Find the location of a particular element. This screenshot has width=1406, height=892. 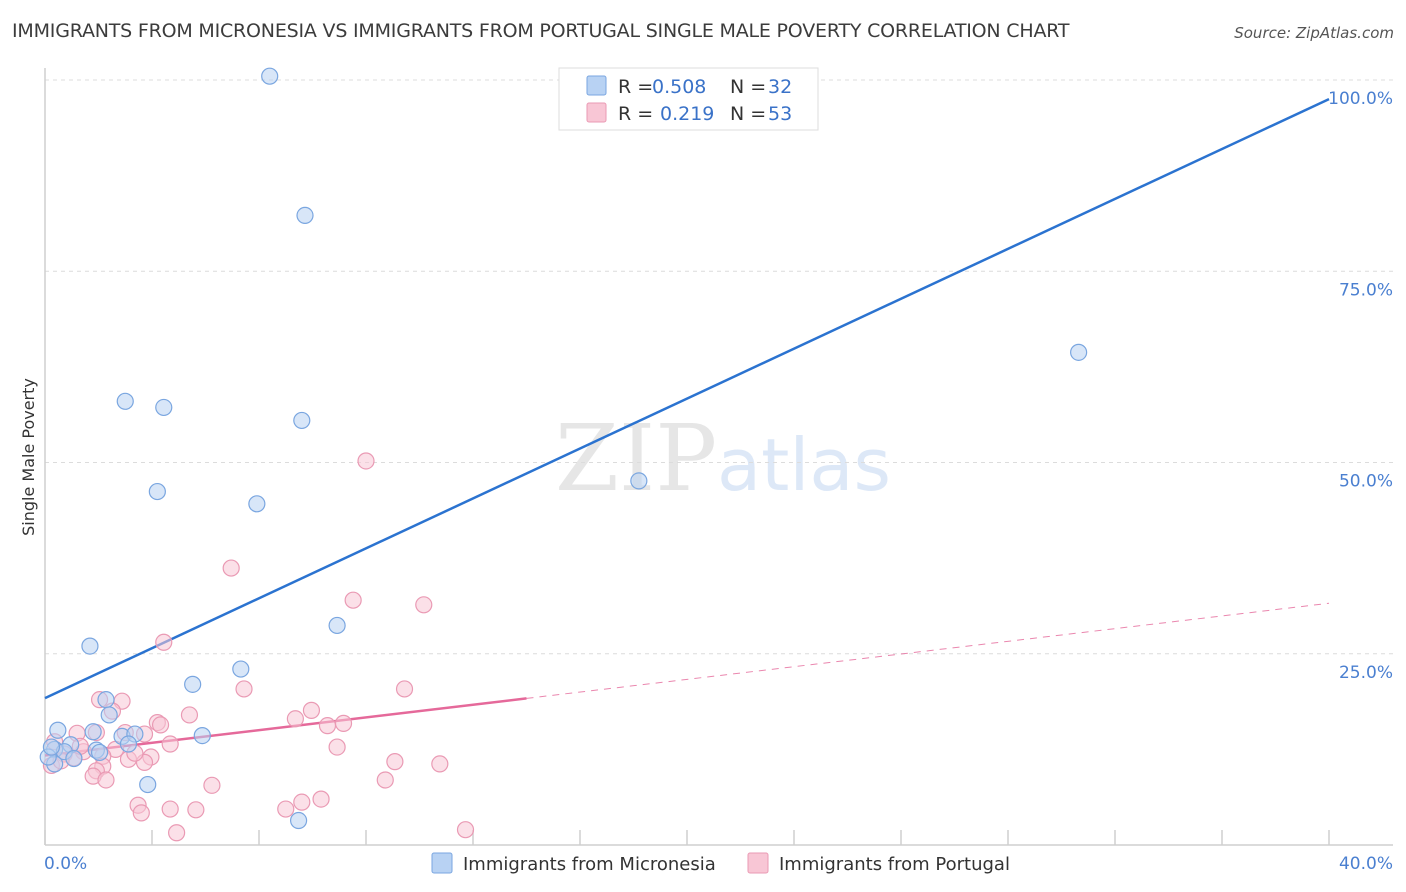

legend-n-value-micronesia: 32 is located at coordinates (780, 87).